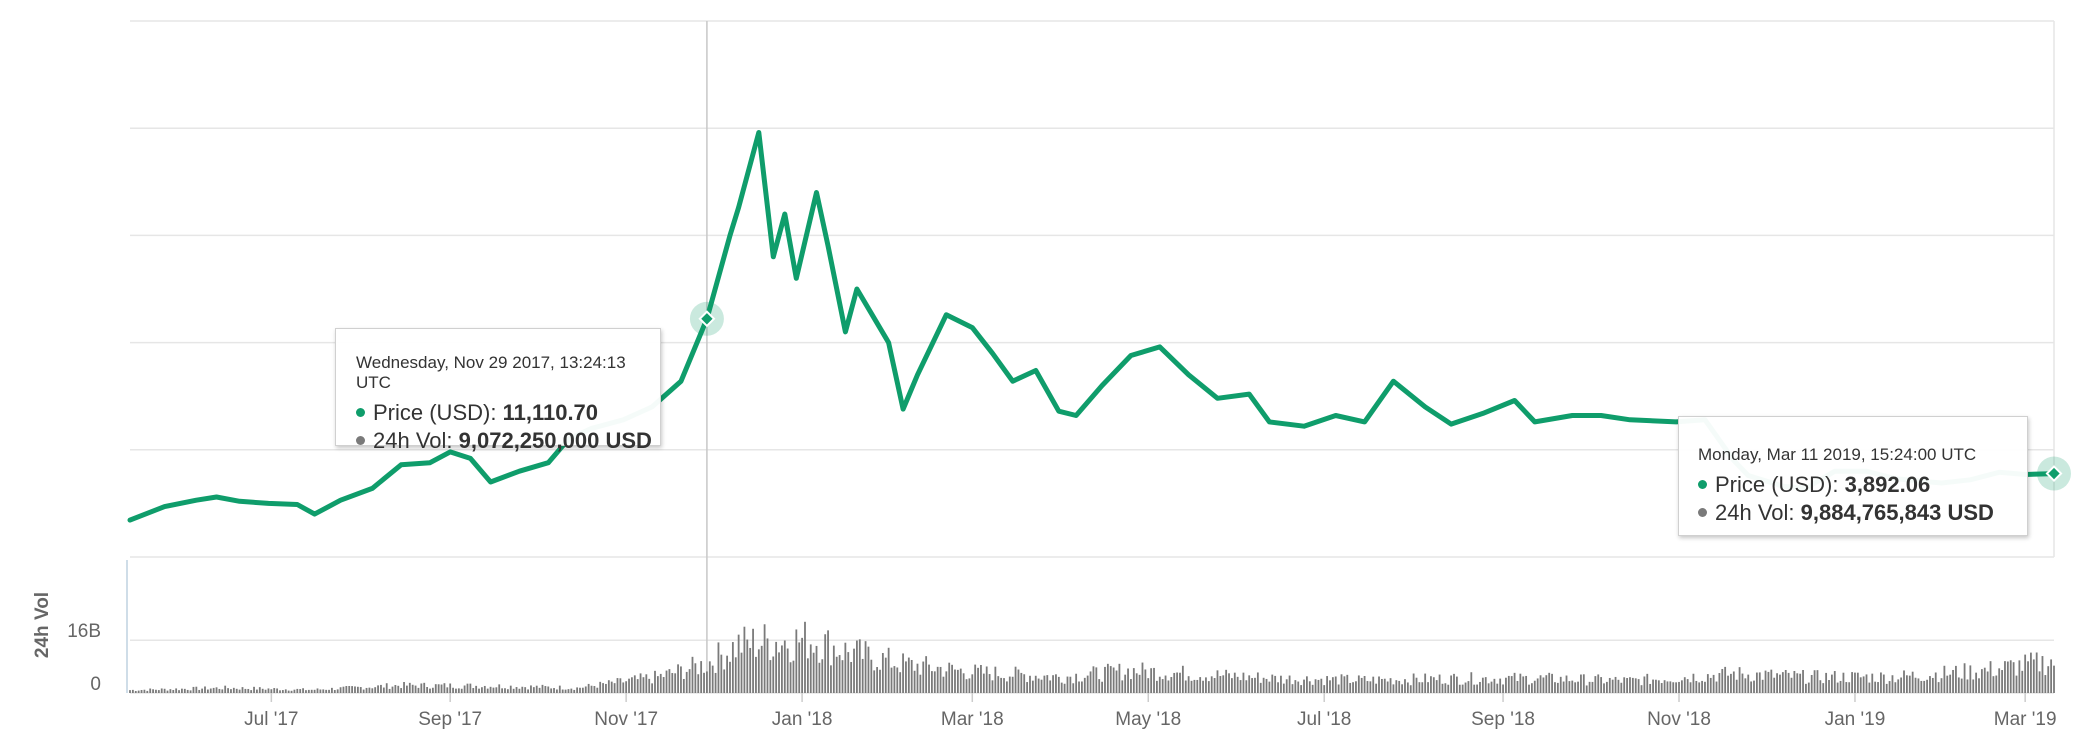 This screenshot has height=743, width=2081. What do you see at coordinates (1752, 512) in the screenshot?
I see `tooltip-volume-label: 24h Vol` at bounding box center [1752, 512].